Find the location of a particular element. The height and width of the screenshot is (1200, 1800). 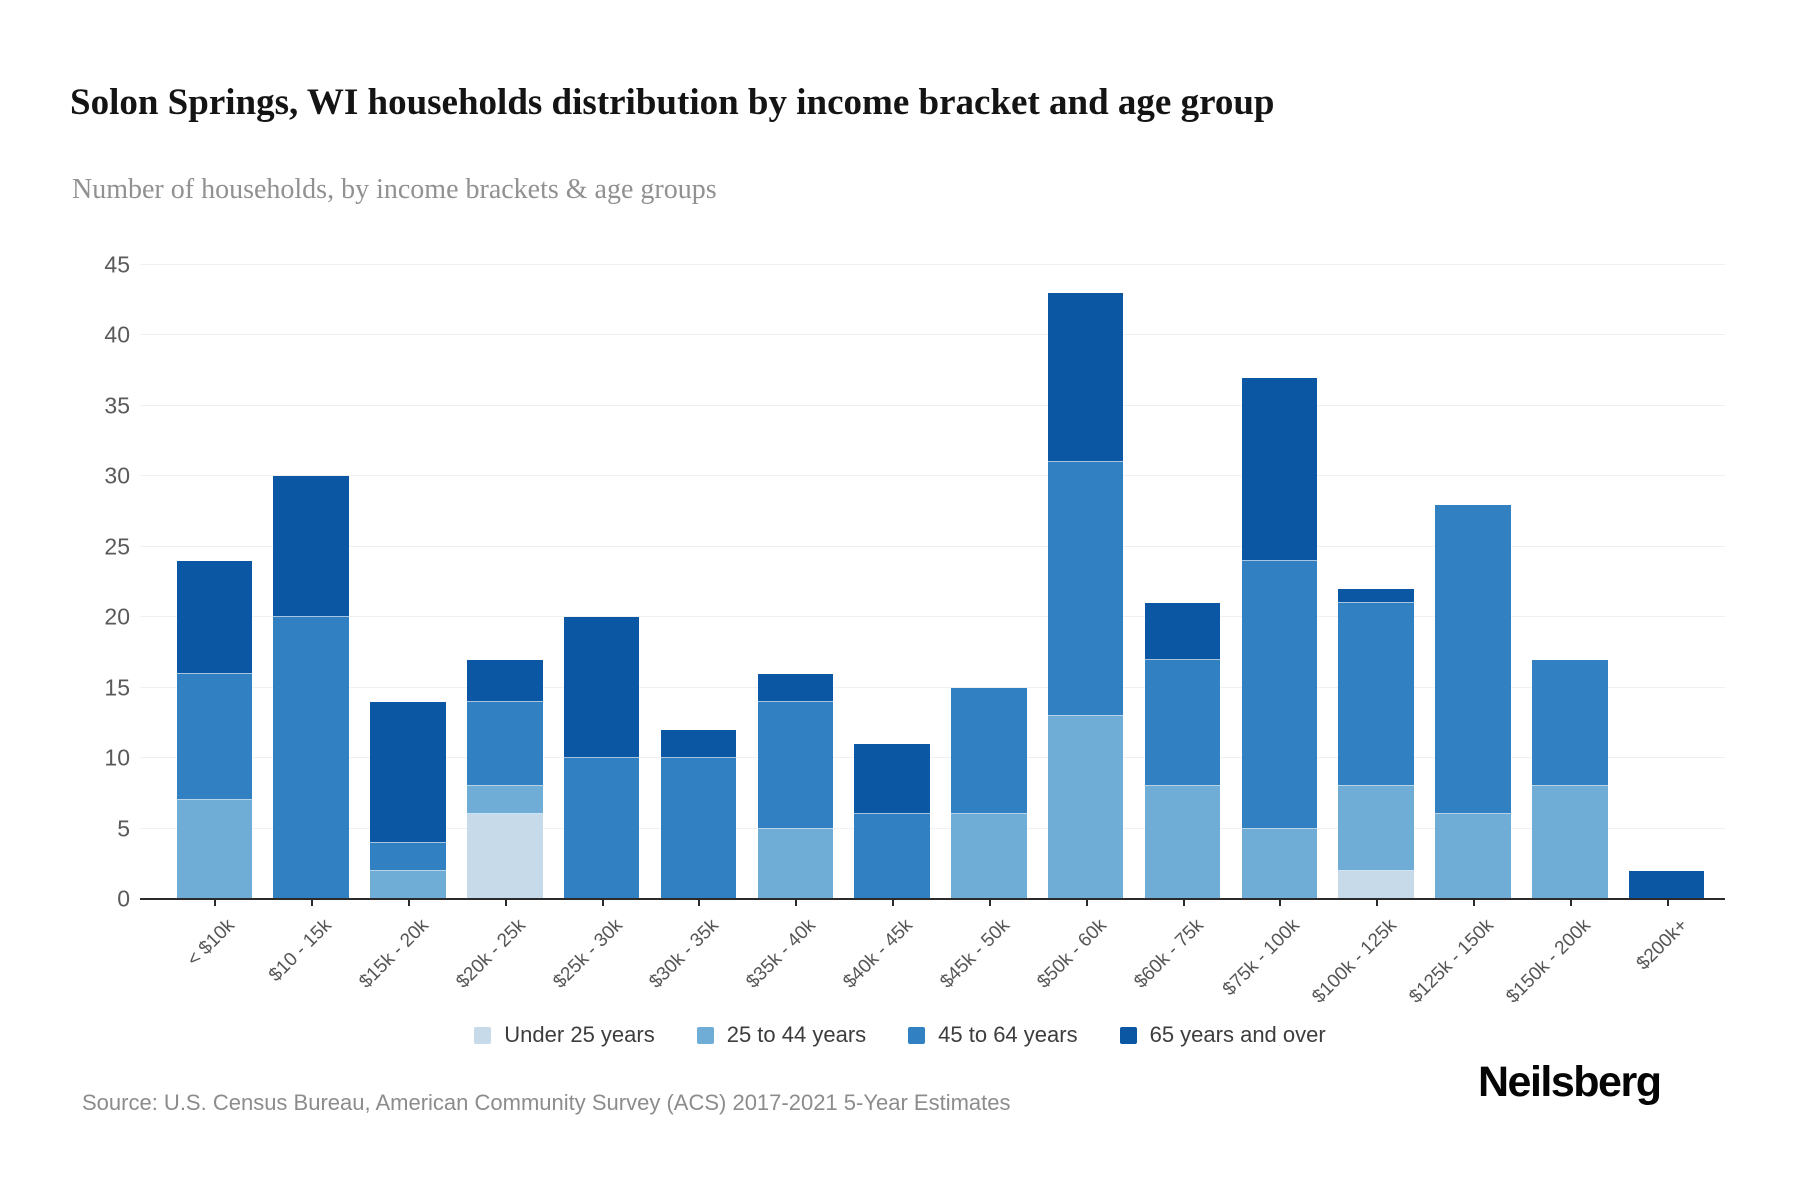

x-tick-label: $50k - 60k is located at coordinates (1071, 954).